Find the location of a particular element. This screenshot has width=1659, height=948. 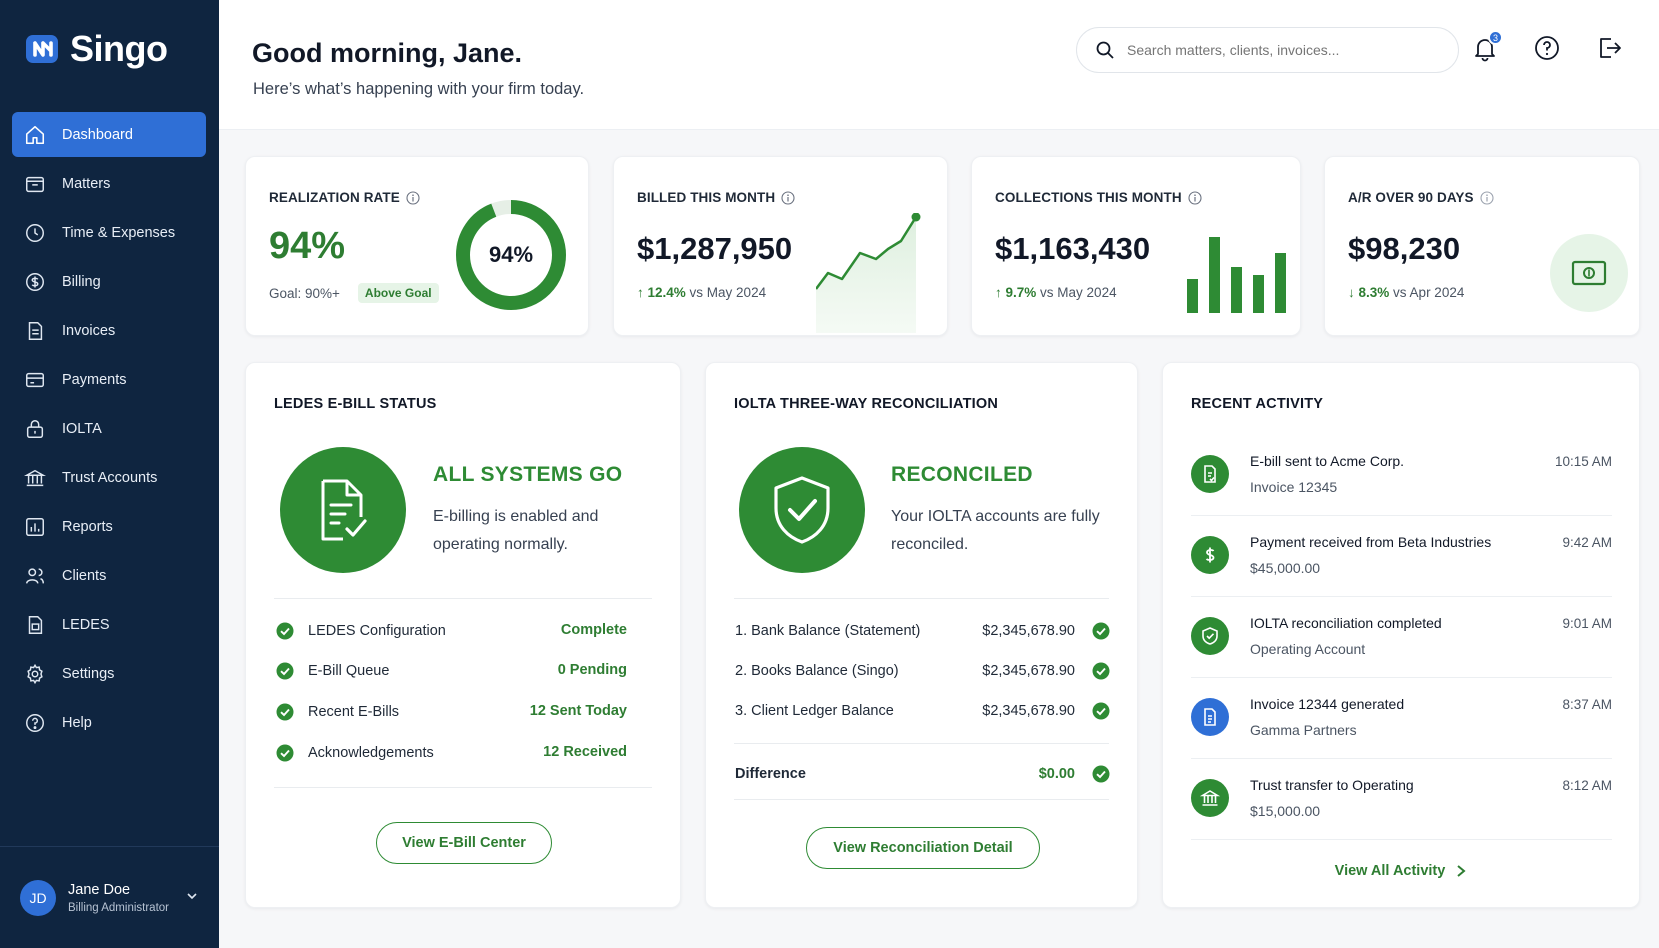

activity-title: Invoice 12344 generated is located at coordinates (1327, 704).